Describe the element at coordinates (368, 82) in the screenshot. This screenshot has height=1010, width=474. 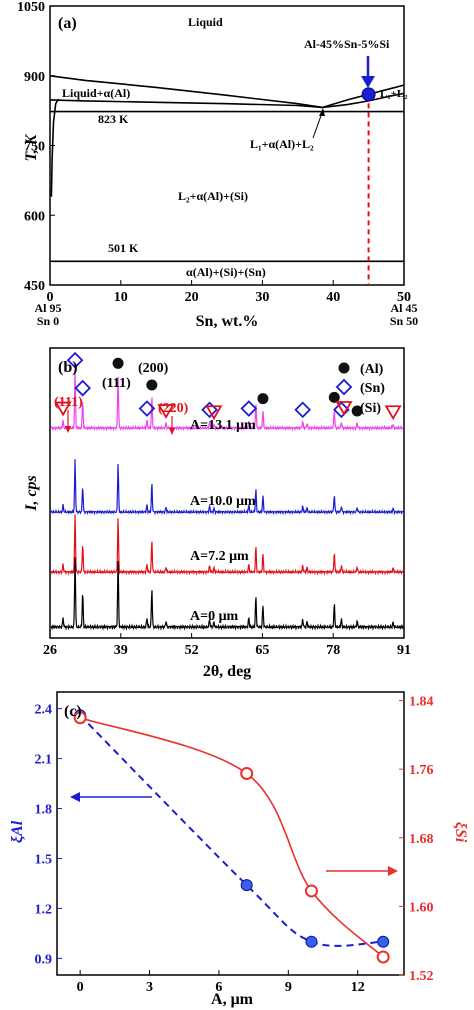
I see `point-arrowhead` at that location.